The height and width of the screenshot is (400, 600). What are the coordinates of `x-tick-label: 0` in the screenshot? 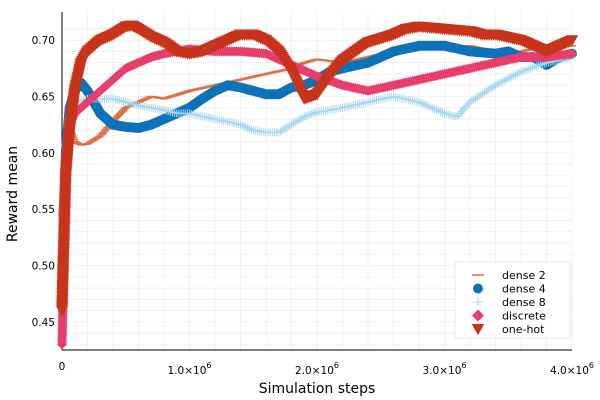 It's located at (62, 367).